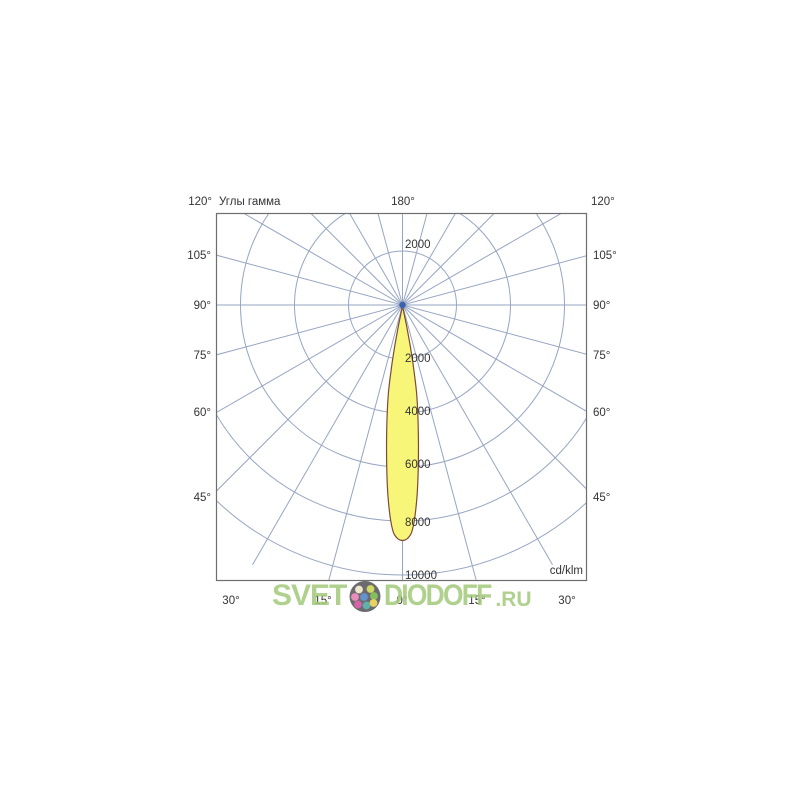 The height and width of the screenshot is (800, 800). I want to click on angle-label-right-60: 60°, so click(601, 413).